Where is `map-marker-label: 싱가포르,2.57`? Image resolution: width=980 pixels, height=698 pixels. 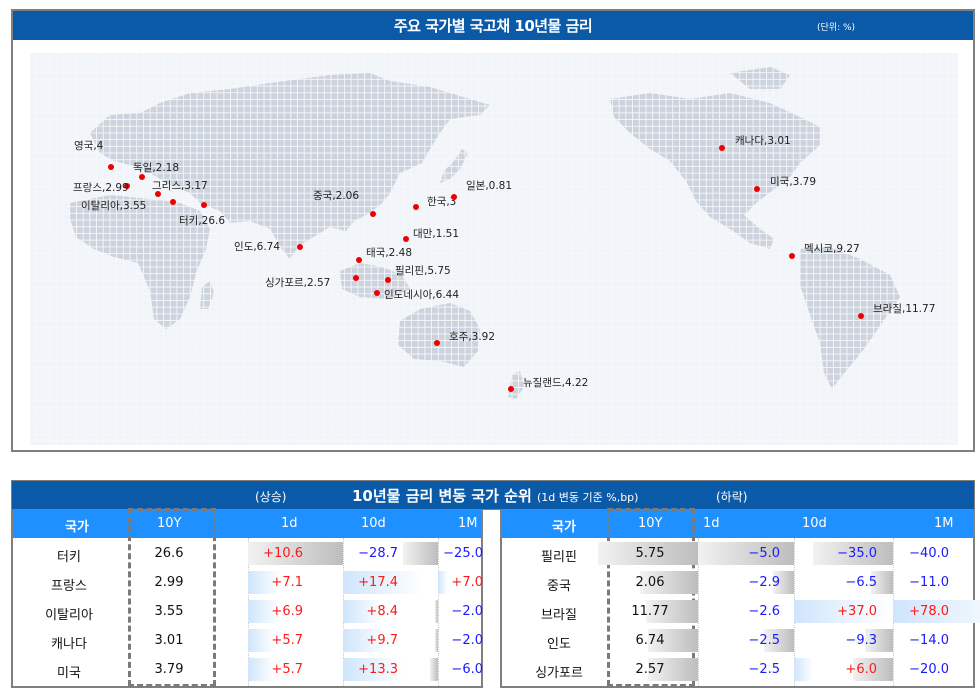
map-marker-label: 싱가포르,2.57 is located at coordinates (298, 283).